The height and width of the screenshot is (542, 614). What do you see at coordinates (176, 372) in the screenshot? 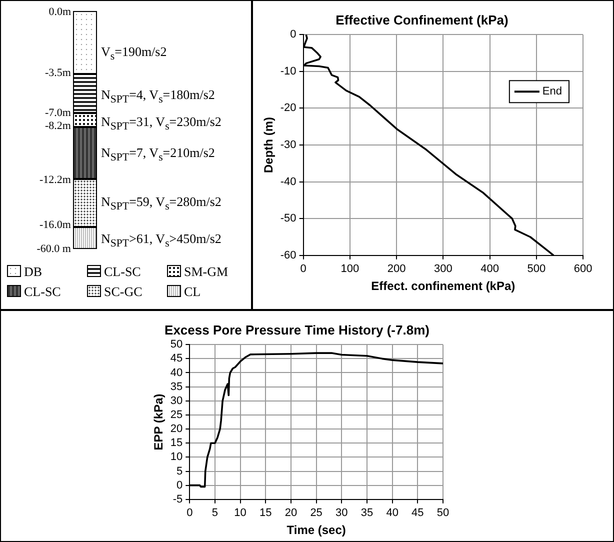
I see `y-tick-label: 40` at bounding box center [176, 372].